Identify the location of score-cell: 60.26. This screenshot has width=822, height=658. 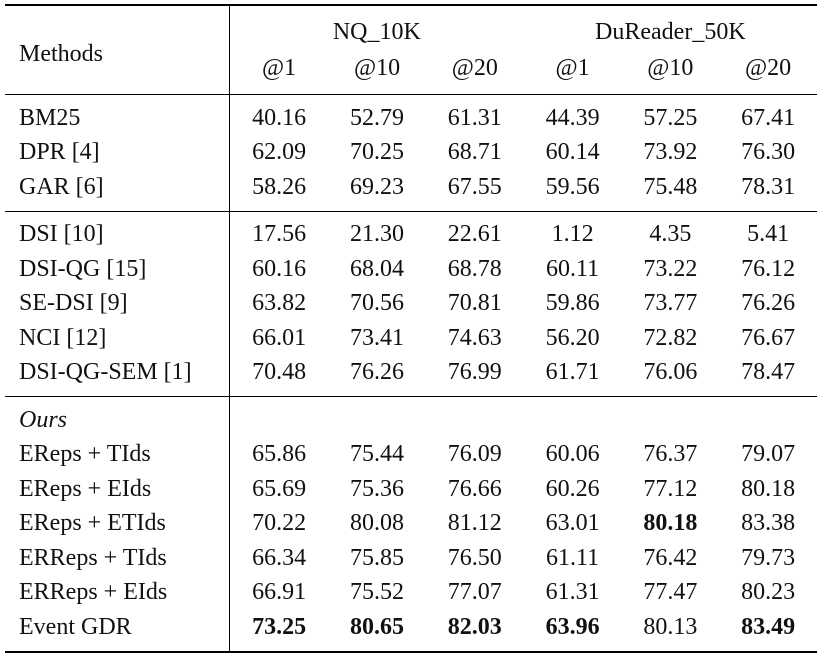
(572, 488).